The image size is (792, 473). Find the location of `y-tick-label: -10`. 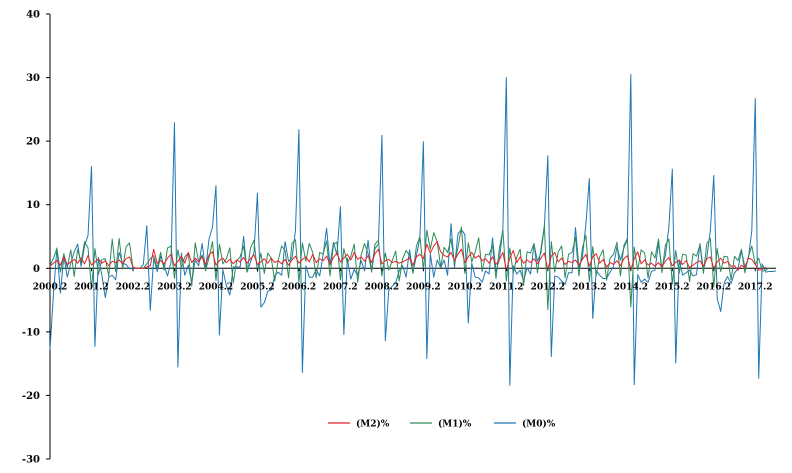

y-tick-label: -10 is located at coordinates (31, 332).